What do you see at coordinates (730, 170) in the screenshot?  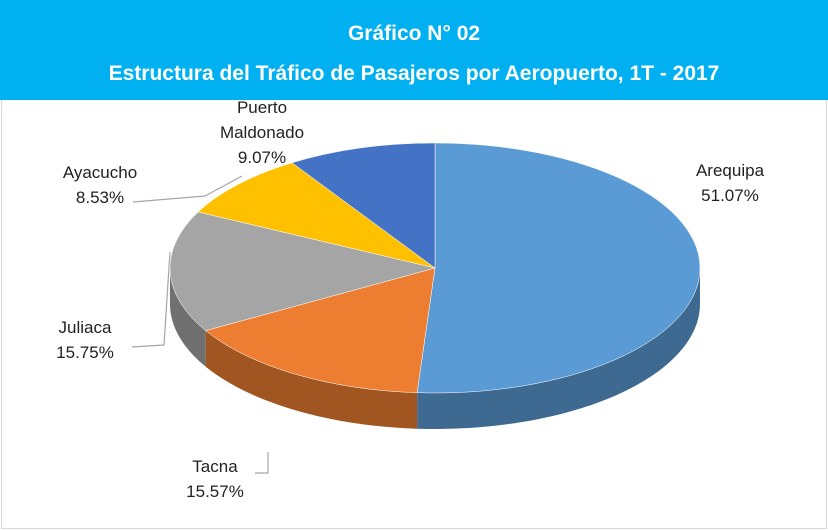 I see `category-label: Arequipa` at bounding box center [730, 170].